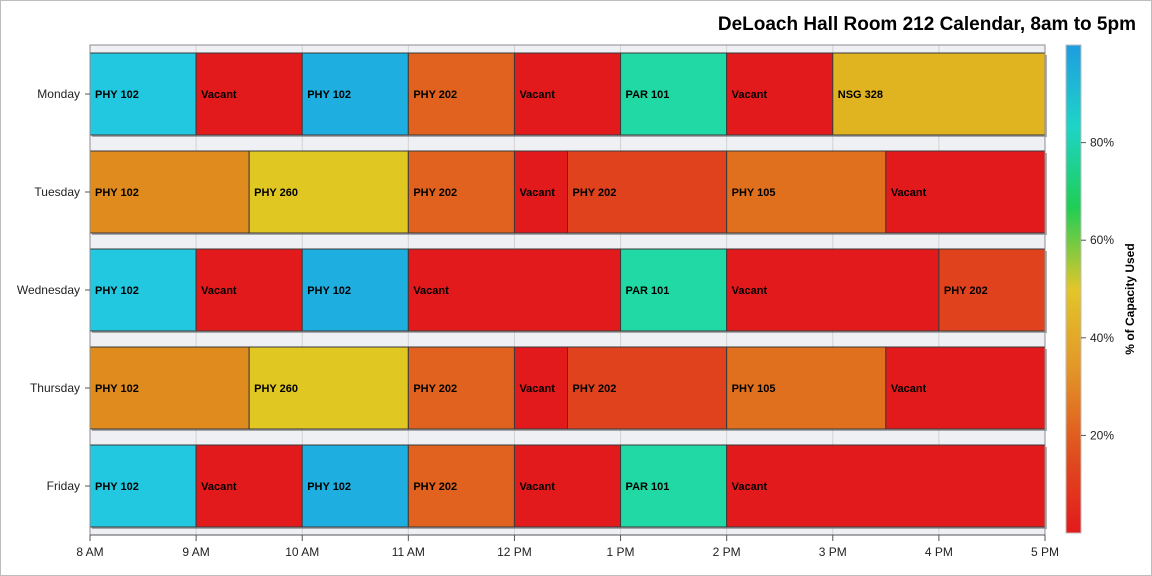  What do you see at coordinates (1102, 435) in the screenshot?
I see `colorbar-tick-label: 20%` at bounding box center [1102, 435].